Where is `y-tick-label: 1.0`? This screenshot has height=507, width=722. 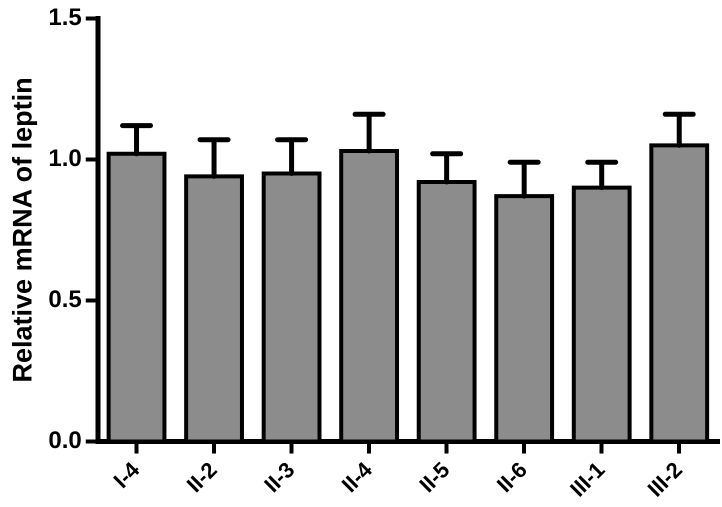 y-tick-label: 1.0 is located at coordinates (65, 158).